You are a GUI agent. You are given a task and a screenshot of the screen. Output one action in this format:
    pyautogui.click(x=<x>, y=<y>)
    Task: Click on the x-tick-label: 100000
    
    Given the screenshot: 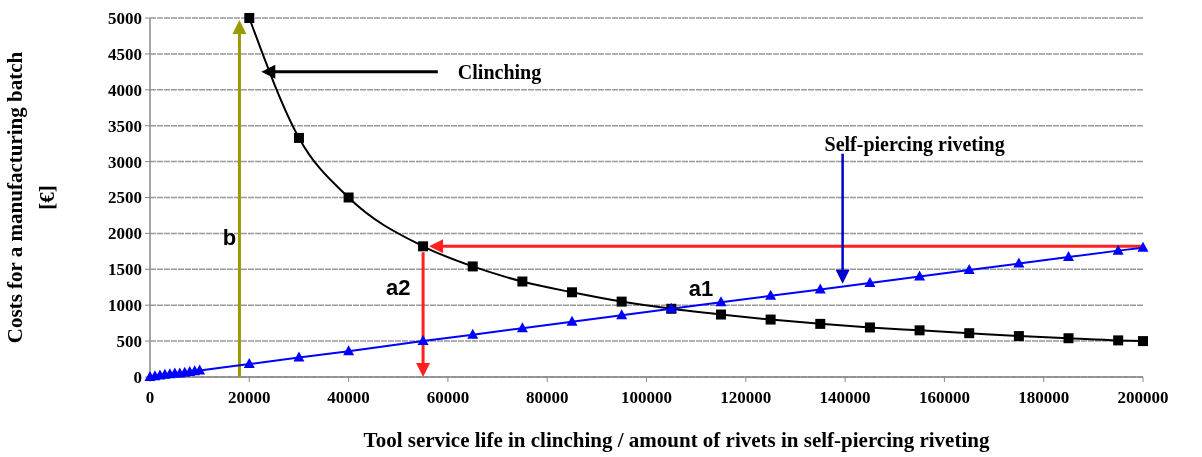 What is the action you would take?
    pyautogui.click(x=646, y=397)
    